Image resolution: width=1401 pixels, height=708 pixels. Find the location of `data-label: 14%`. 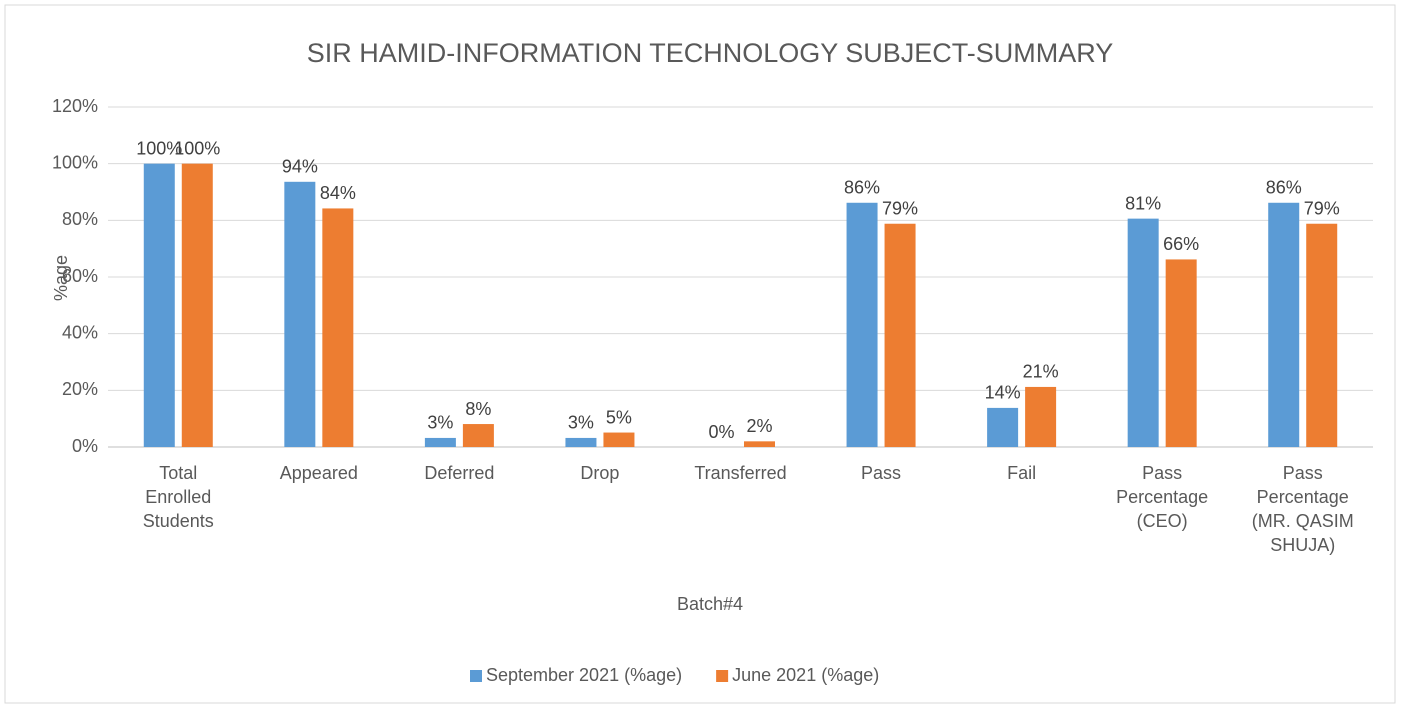

data-label: 14% is located at coordinates (1003, 393).